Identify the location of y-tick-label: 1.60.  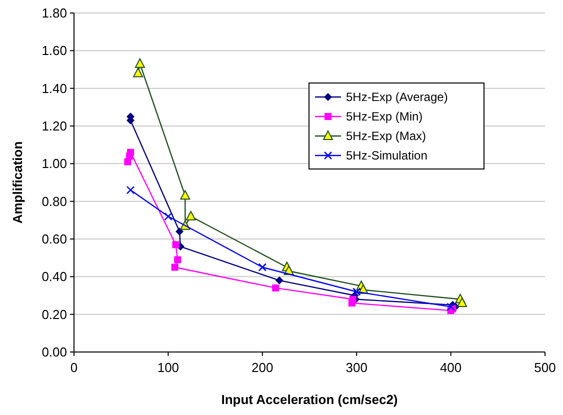
(54, 50).